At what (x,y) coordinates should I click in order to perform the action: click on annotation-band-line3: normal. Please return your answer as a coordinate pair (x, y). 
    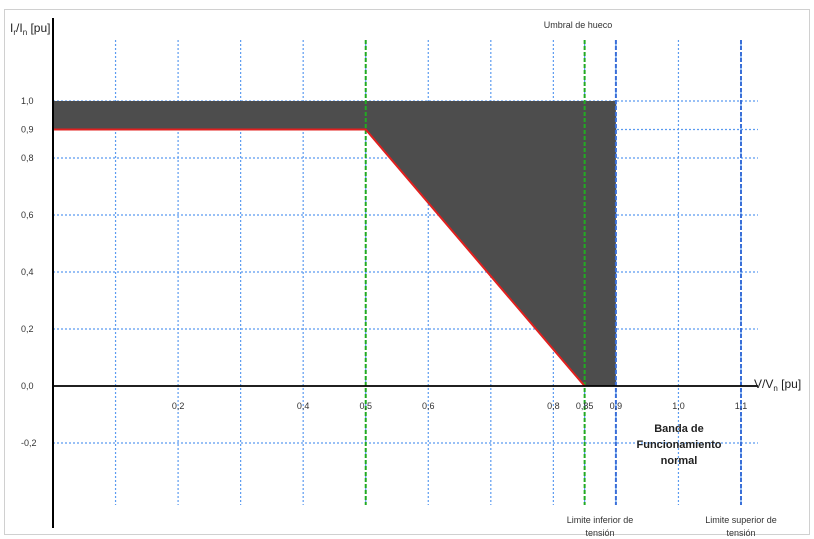
    Looking at the image, I should click on (679, 461).